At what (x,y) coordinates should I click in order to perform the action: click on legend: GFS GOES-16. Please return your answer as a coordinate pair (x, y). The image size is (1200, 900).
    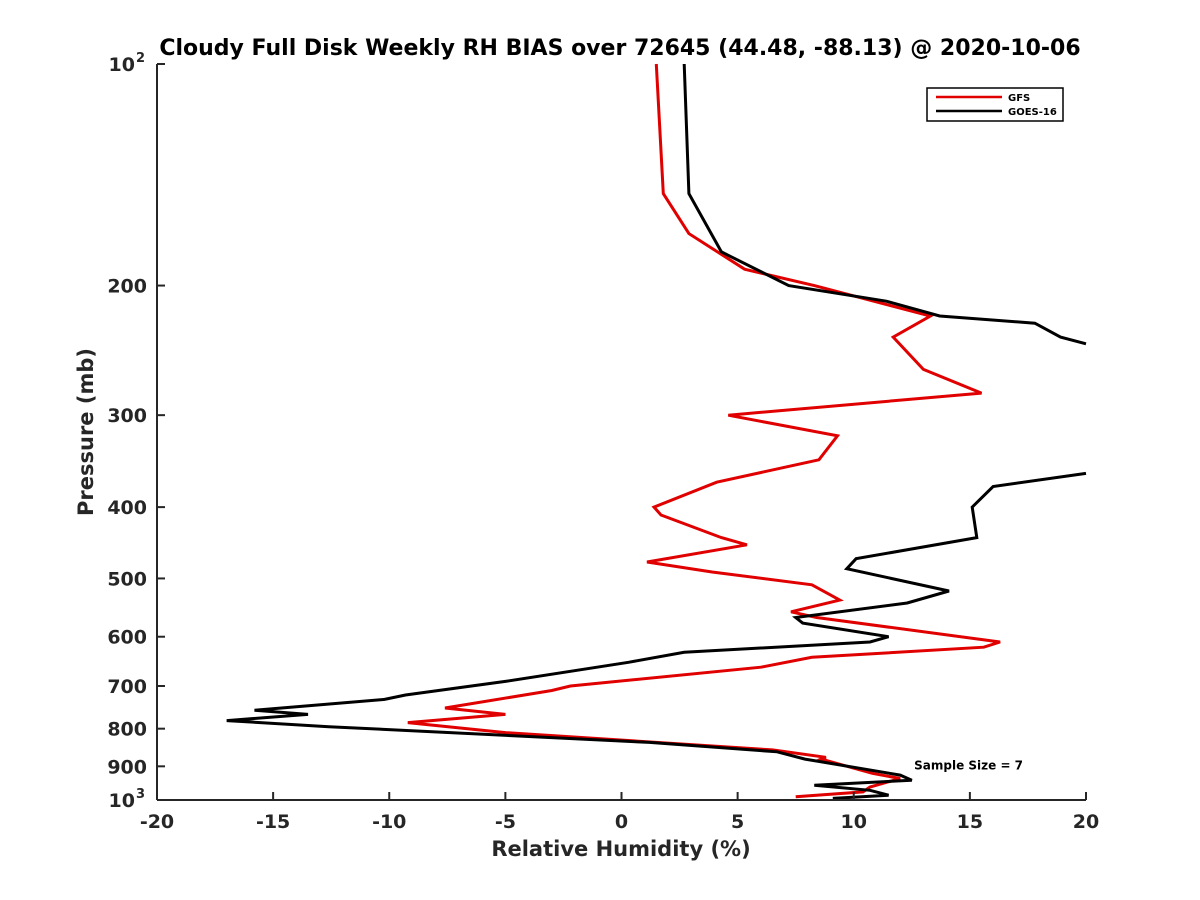
    Looking at the image, I should click on (995, 104).